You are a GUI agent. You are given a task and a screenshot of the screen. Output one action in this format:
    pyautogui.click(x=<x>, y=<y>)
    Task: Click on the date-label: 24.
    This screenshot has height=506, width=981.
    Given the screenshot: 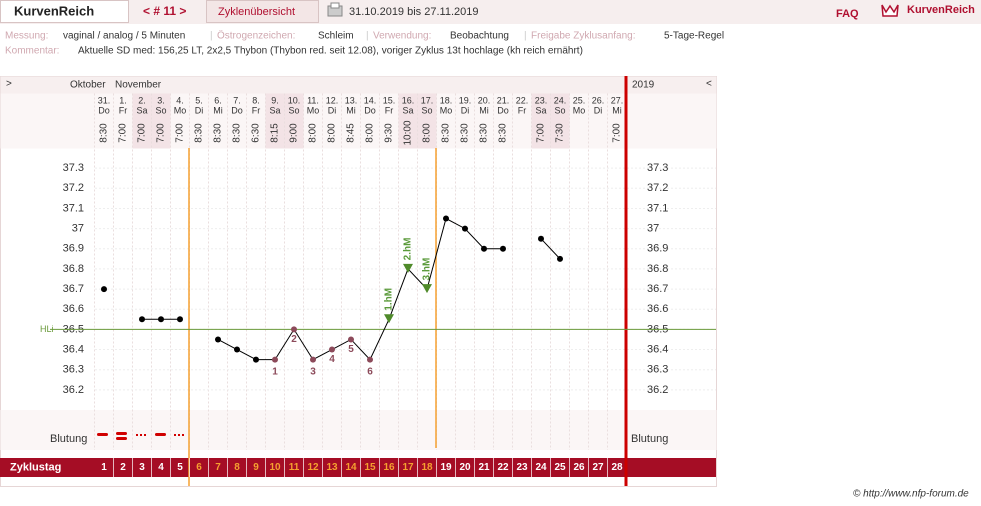 What is the action you would take?
    pyautogui.click(x=560, y=100)
    